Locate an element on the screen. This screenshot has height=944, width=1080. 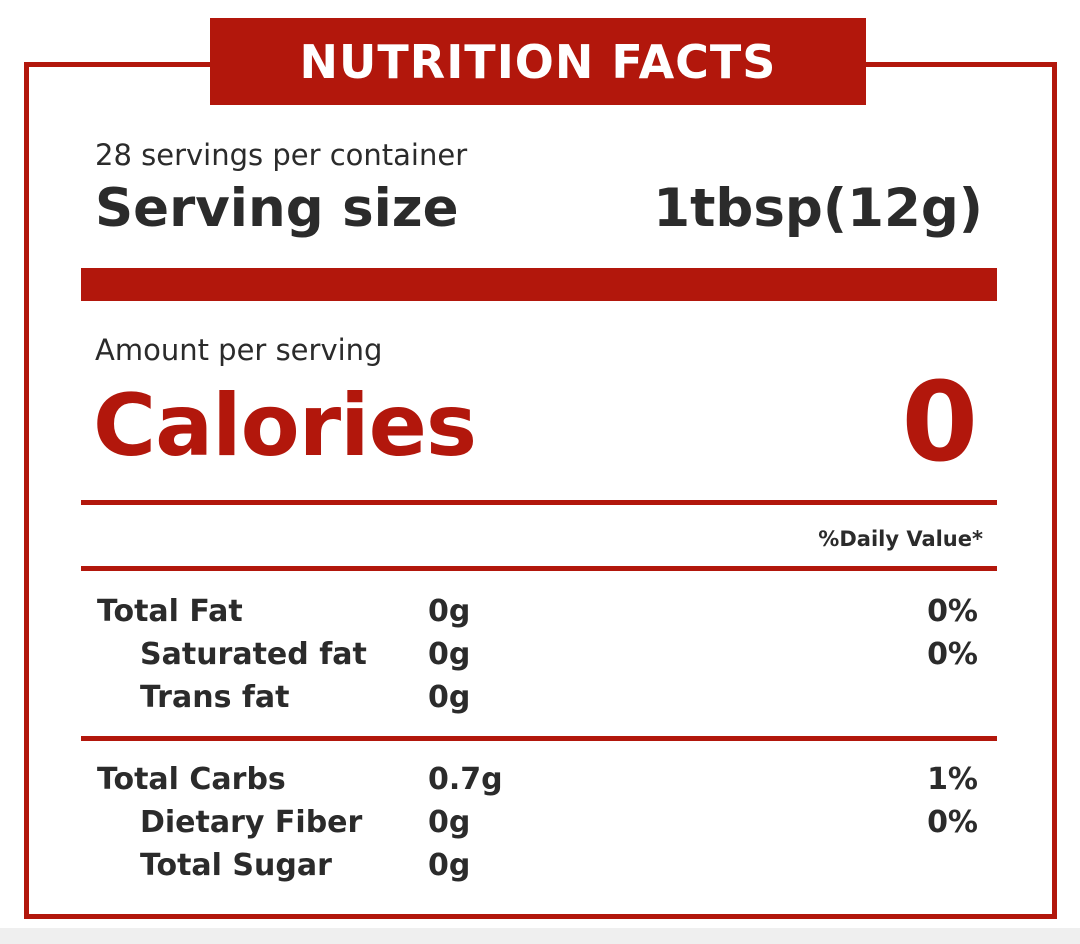
nutrient-name: Trans fat is located at coordinates (215, 697).